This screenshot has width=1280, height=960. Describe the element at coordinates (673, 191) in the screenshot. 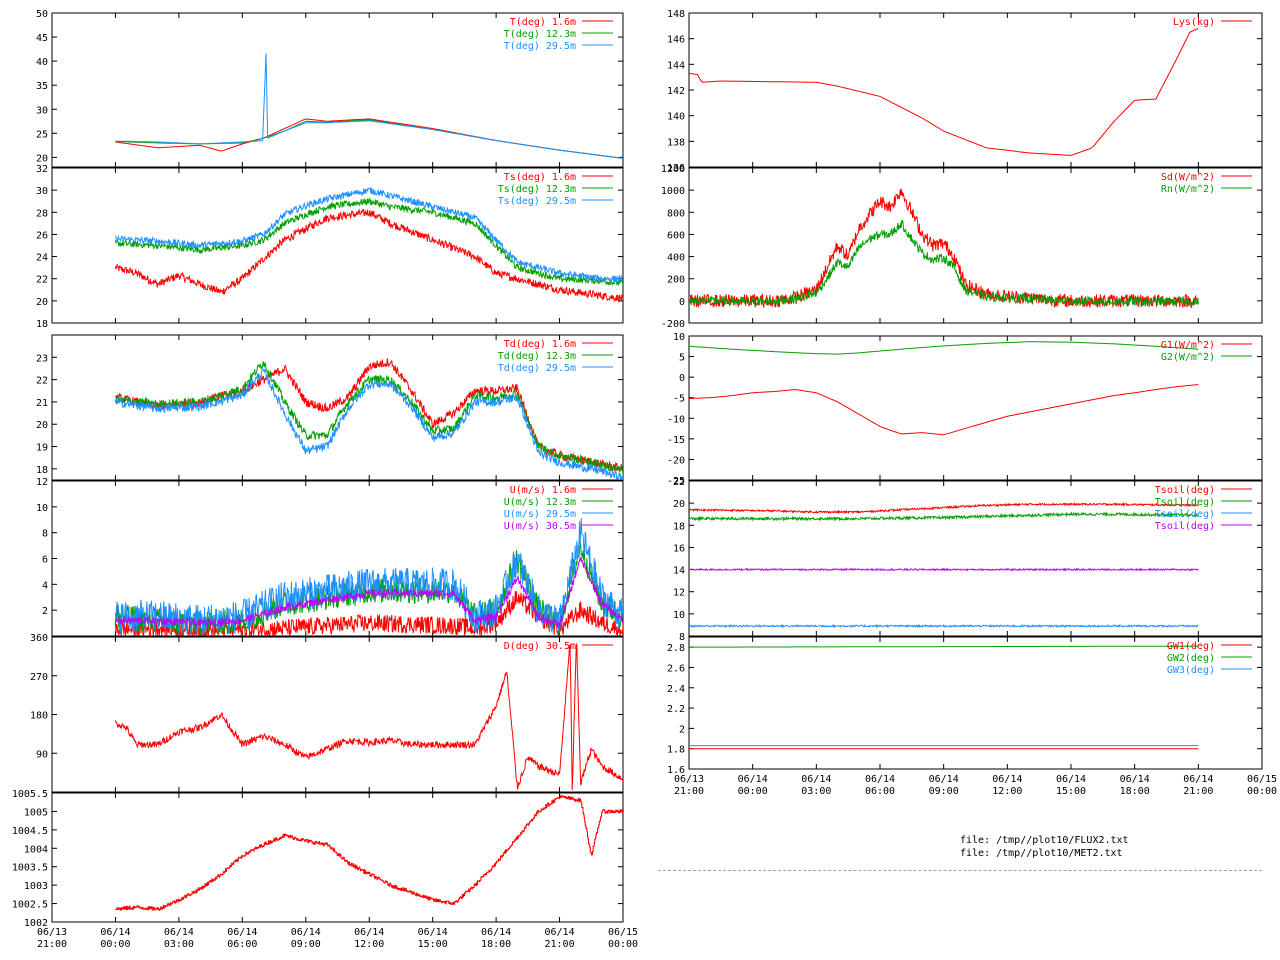

I see `y-tick-label: 1000` at that location.